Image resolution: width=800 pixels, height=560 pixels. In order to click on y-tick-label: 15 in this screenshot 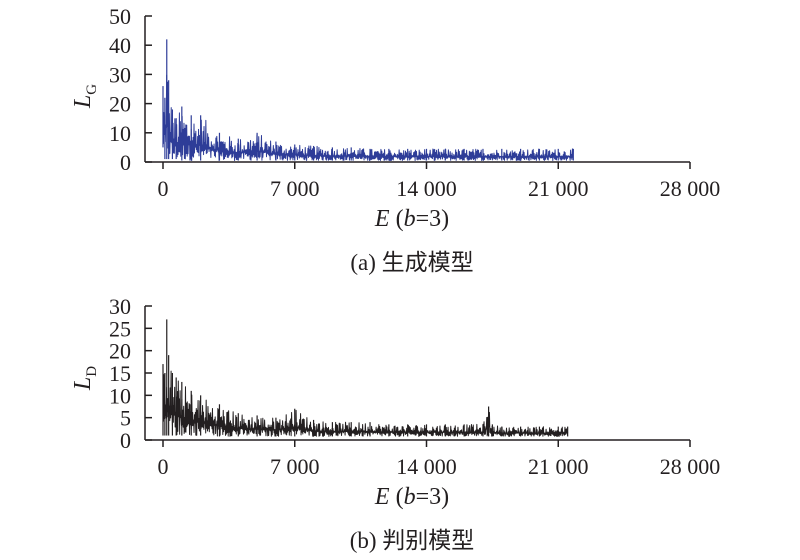, I will do `click(120, 373)`.